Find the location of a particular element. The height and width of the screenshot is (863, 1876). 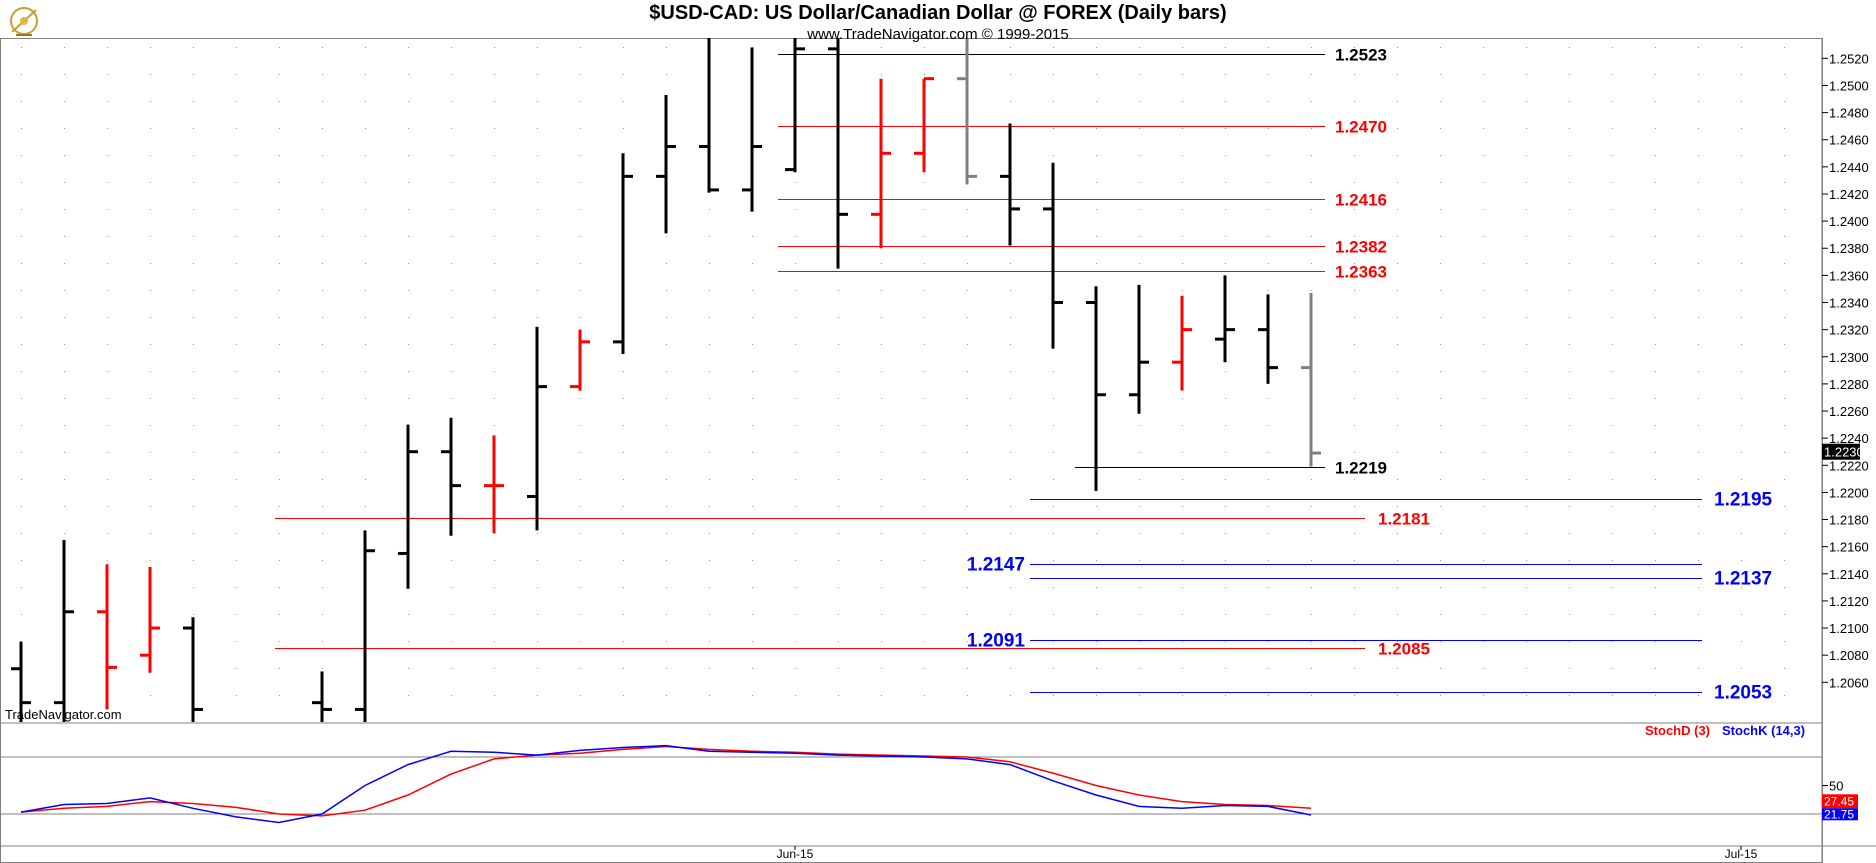

price-tick-label: 1.2060 is located at coordinates (1849, 682).